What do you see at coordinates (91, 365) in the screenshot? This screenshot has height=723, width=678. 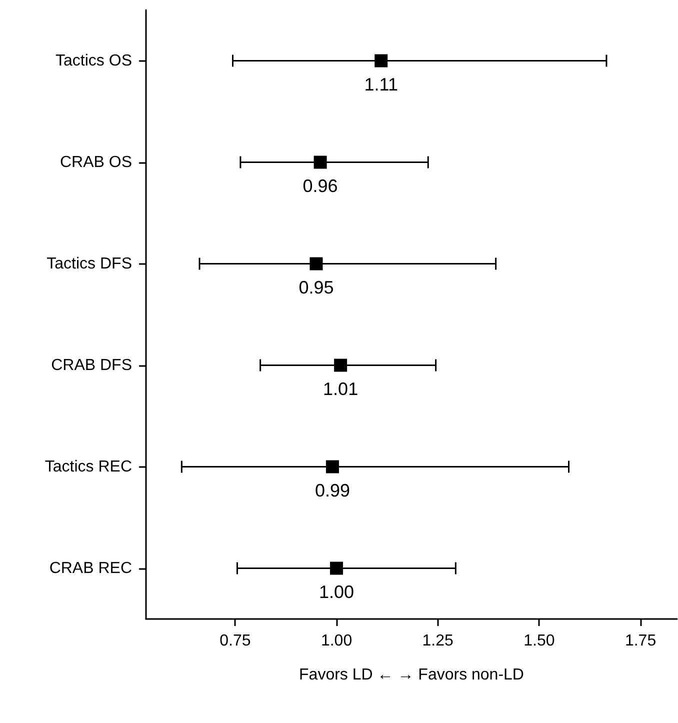 I see `y-tick-label: CRAB DFS` at bounding box center [91, 365].